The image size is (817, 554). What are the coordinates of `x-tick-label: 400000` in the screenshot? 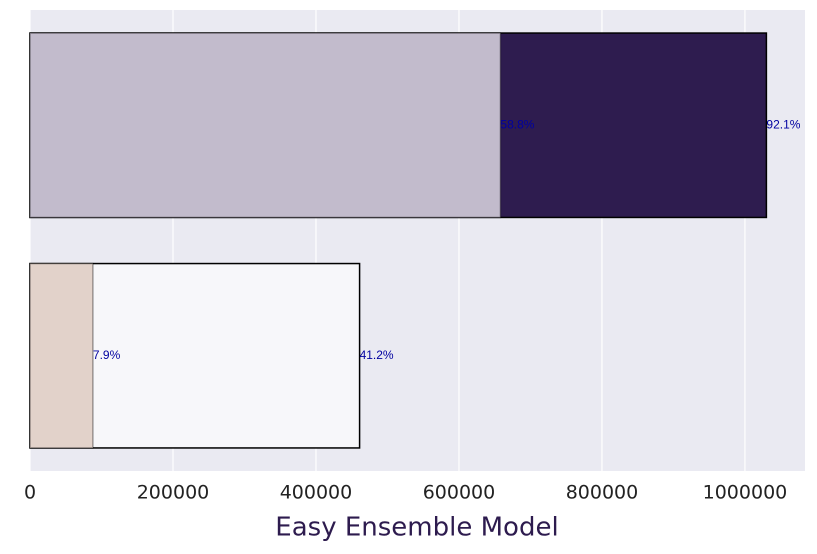 It's located at (316, 493).